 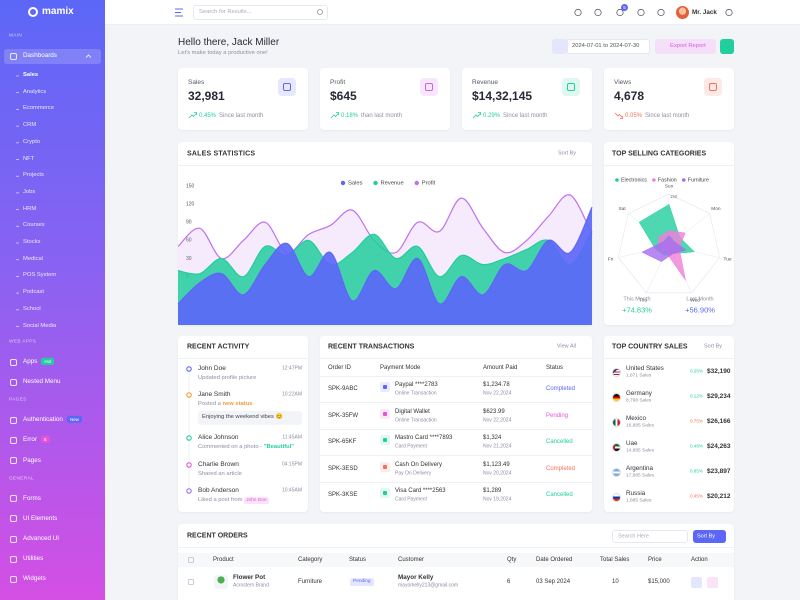 I want to click on product-brand: Acrostem Brand, so click(x=251, y=585).